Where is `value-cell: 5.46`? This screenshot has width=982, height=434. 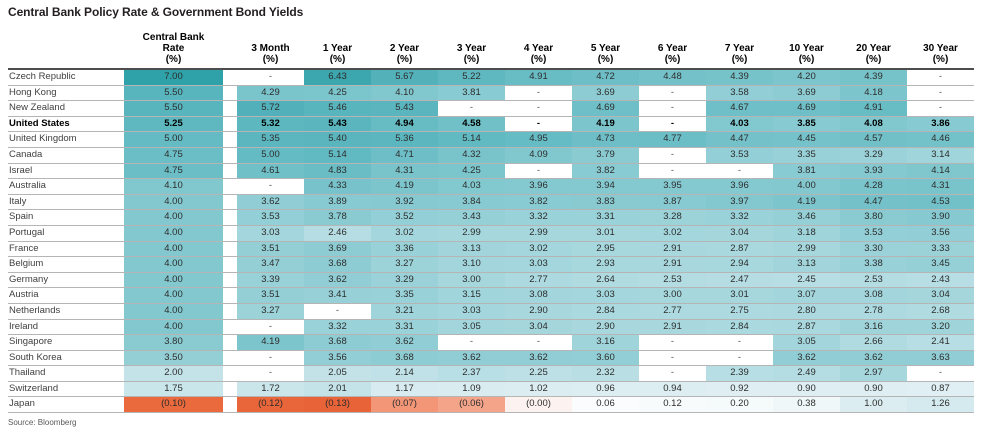
value-cell: 5.46 is located at coordinates (337, 108).